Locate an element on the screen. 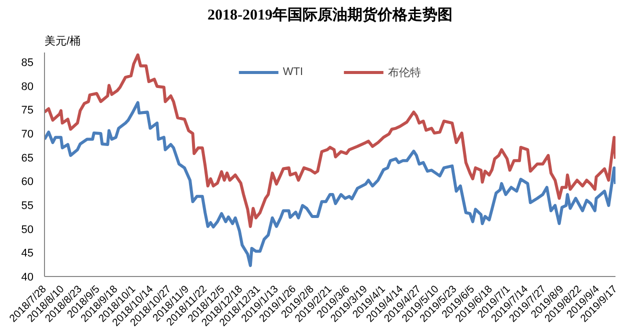 This screenshot has width=629, height=336. y-tick-label: 70 is located at coordinates (27, 134).